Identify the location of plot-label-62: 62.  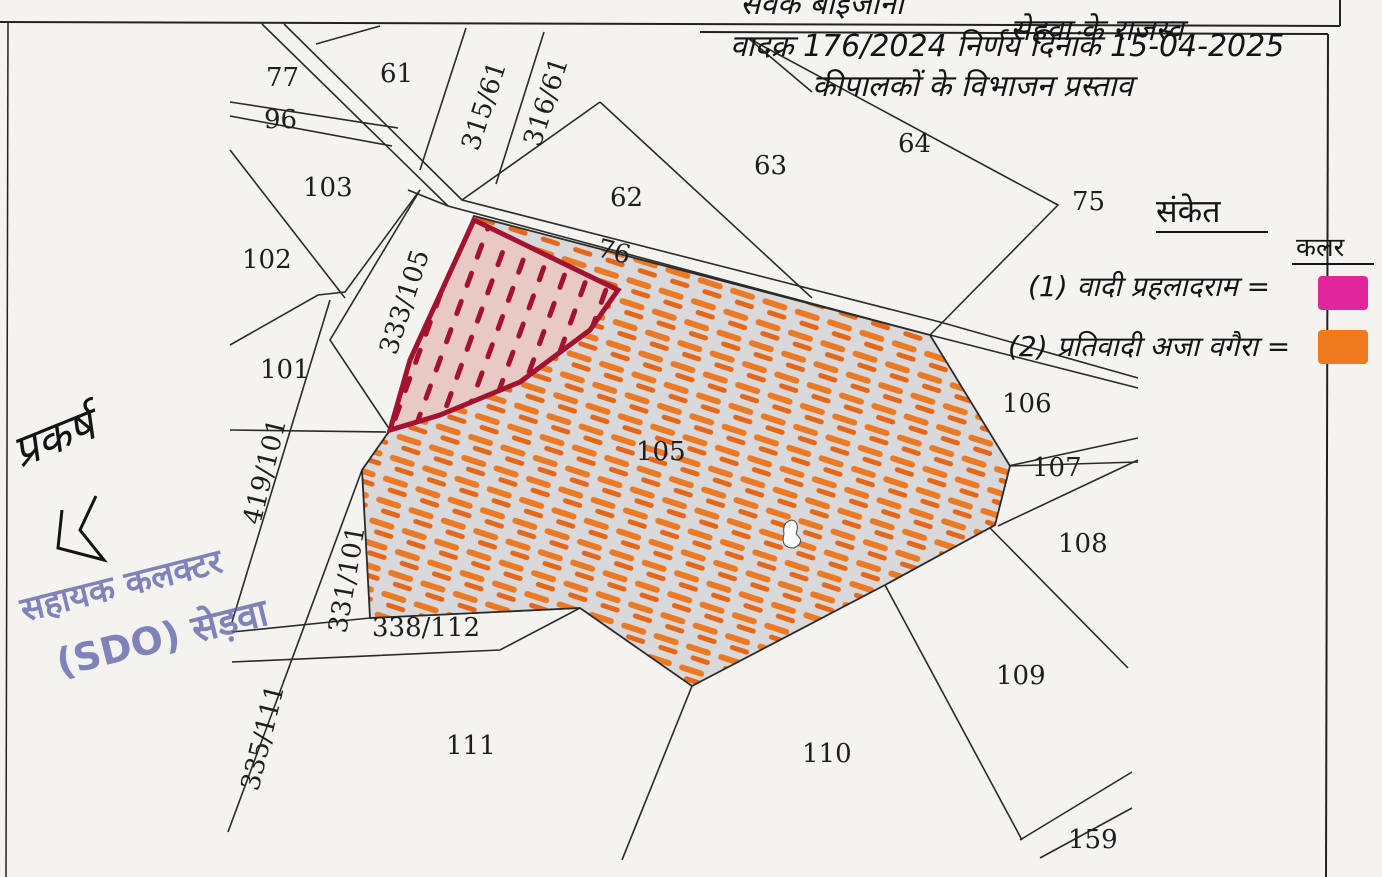
(626, 198).